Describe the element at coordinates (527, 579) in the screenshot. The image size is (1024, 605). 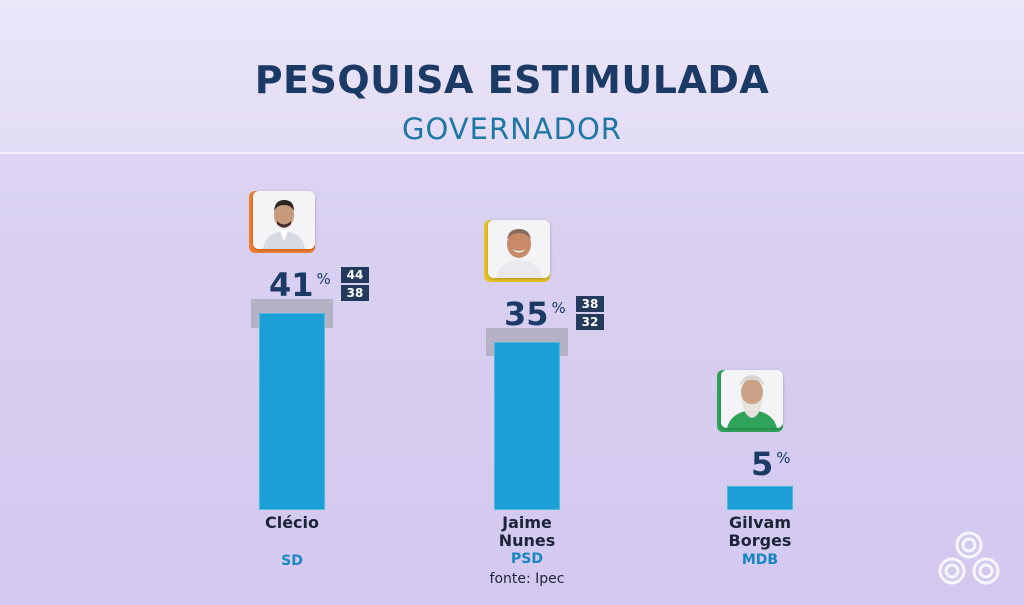
I see `source-note: fonte: Ipec` at that location.